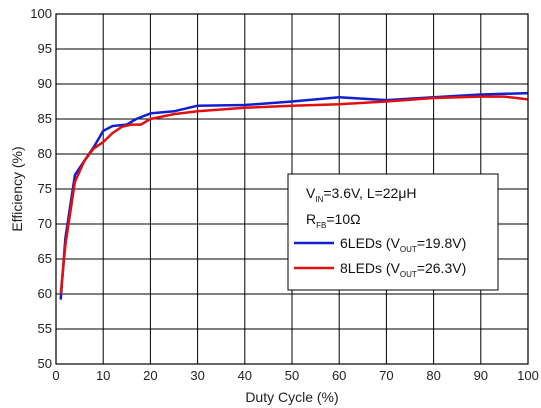 This screenshot has height=408, width=541. I want to click on y-tick-label: 90, so click(45, 83).